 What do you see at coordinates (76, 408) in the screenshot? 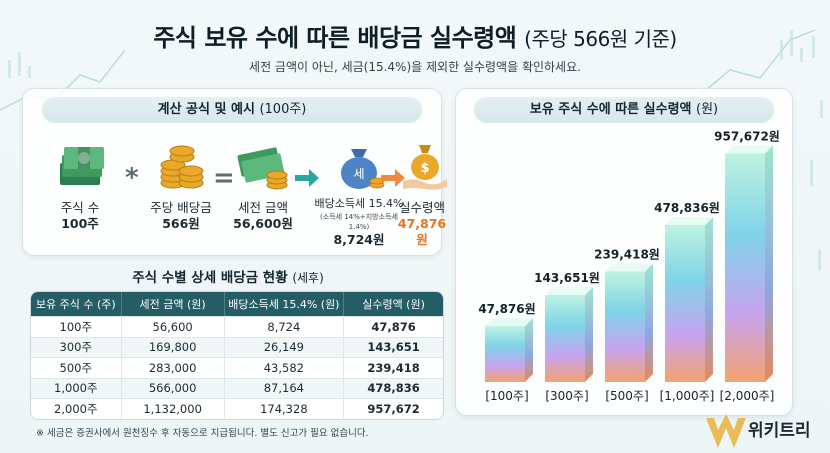
I see `table-cell: 2,000주` at bounding box center [76, 408].